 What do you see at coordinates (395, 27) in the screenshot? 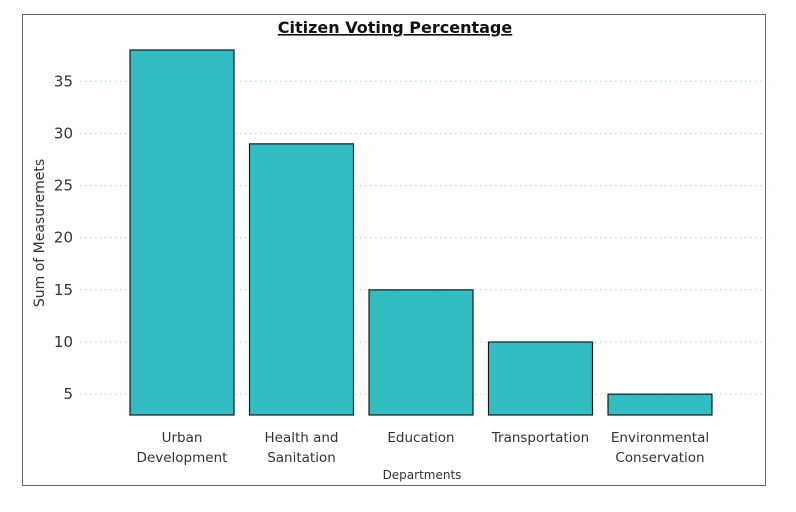
I see `chart-title: Citizen Voting Percentage` at bounding box center [395, 27].